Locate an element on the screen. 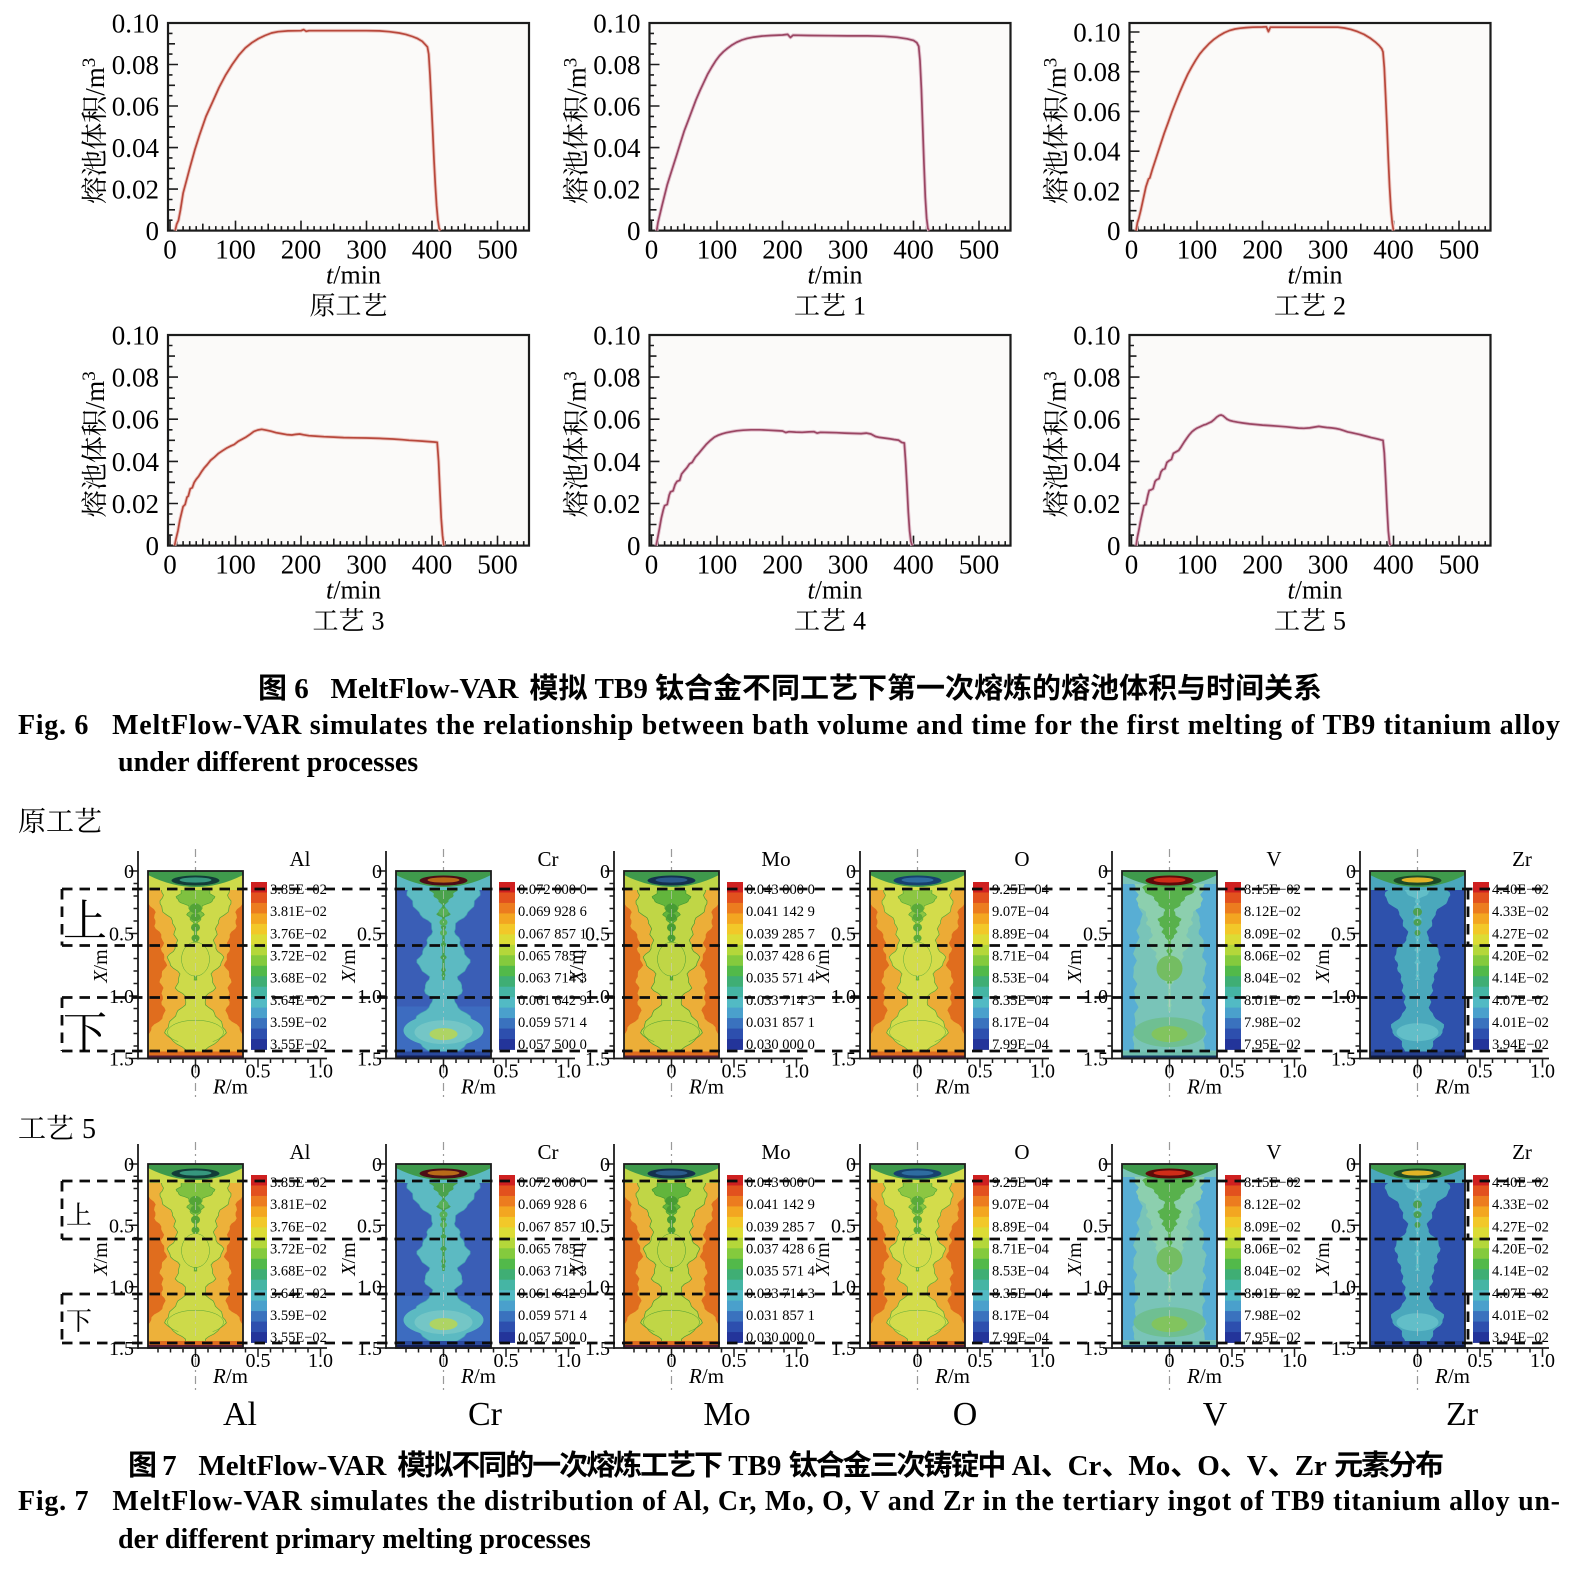 This screenshot has width=1590, height=1572. svg-text: 0.10 is located at coordinates (1096, 336).